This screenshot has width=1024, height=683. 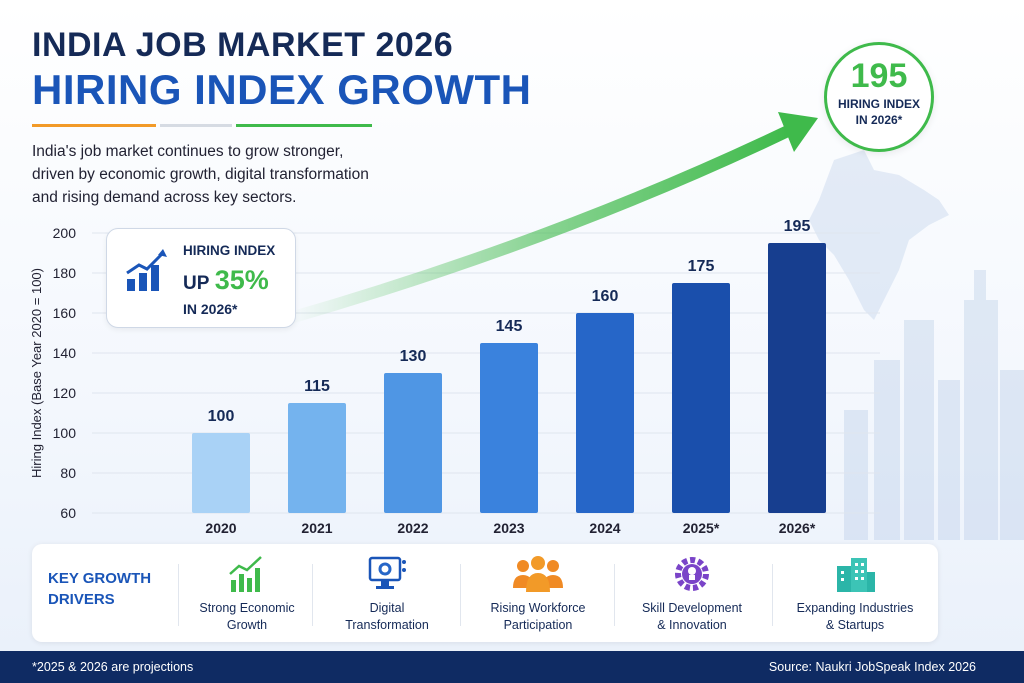 I want to click on y-tick-label: 80, so click(x=68, y=473).